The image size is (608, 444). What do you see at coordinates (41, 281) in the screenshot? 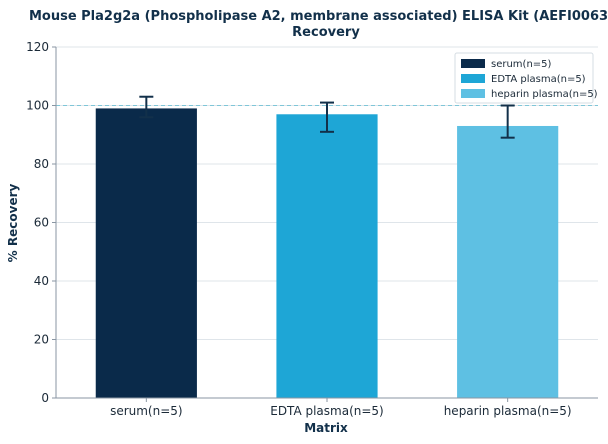
I see `y-tick-label: 40` at bounding box center [41, 281].